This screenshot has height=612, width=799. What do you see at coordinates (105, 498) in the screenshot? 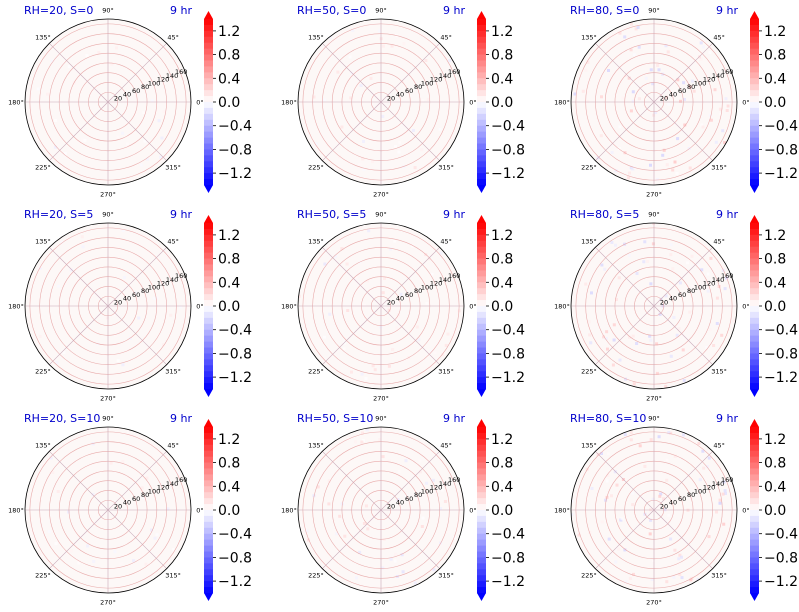
I see `speckle-layer` at bounding box center [105, 498].